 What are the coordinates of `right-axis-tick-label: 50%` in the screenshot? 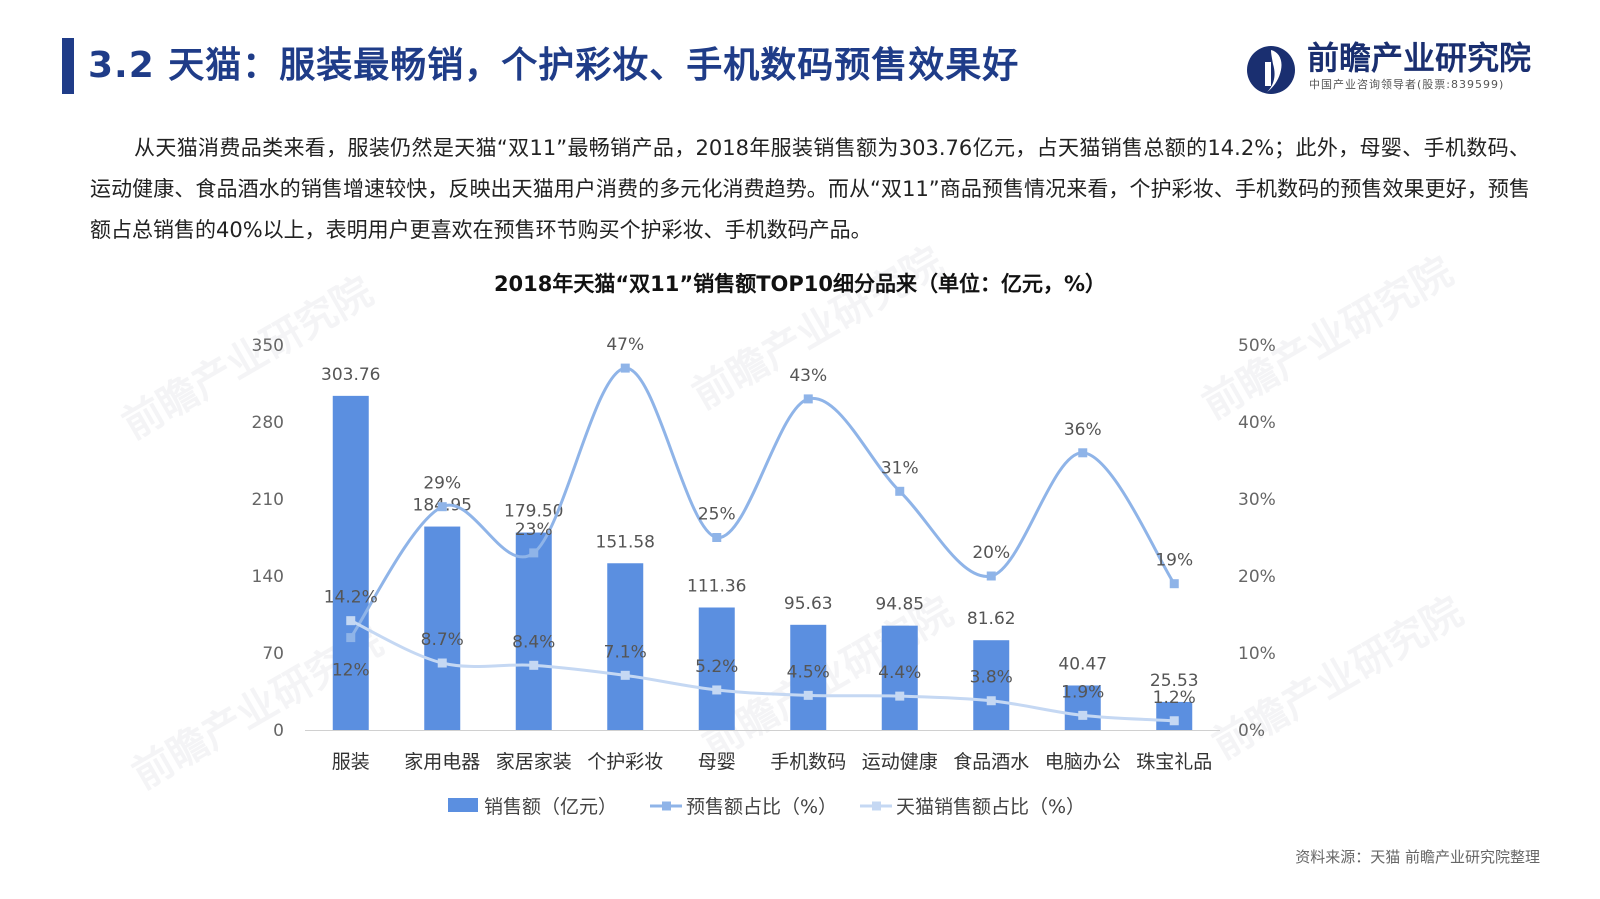 It's located at (1257, 346).